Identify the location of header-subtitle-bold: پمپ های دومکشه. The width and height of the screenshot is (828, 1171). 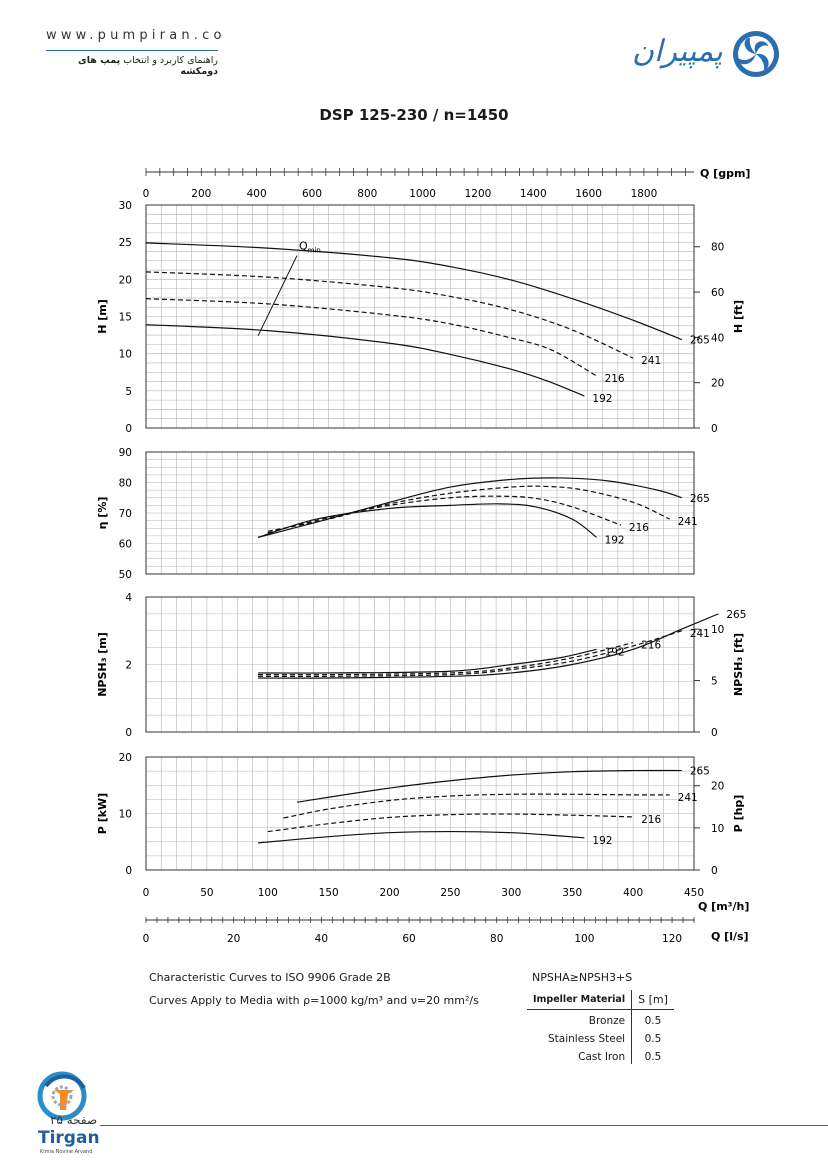
(147, 66).